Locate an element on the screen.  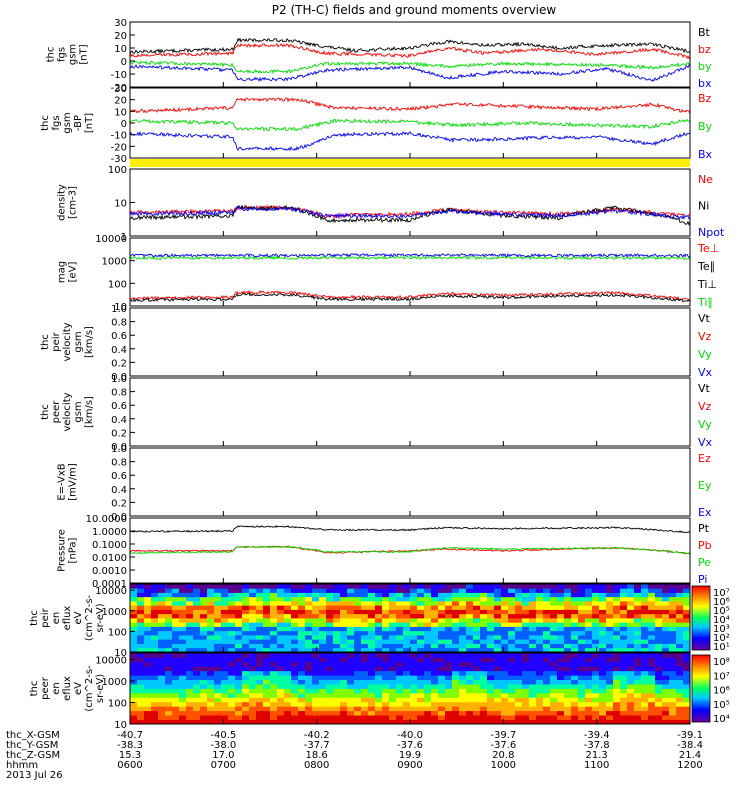
y-tick-label: 10 is located at coordinates (120, 49).